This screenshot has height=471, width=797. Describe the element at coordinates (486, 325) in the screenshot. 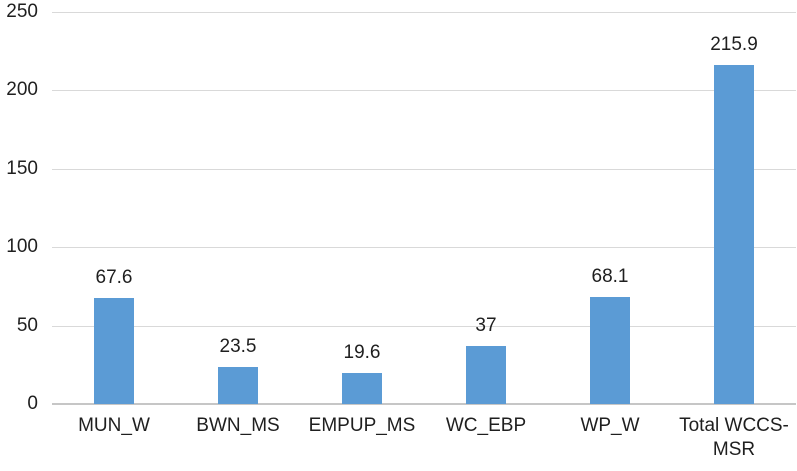

I see `bar-value-label: 37` at that location.